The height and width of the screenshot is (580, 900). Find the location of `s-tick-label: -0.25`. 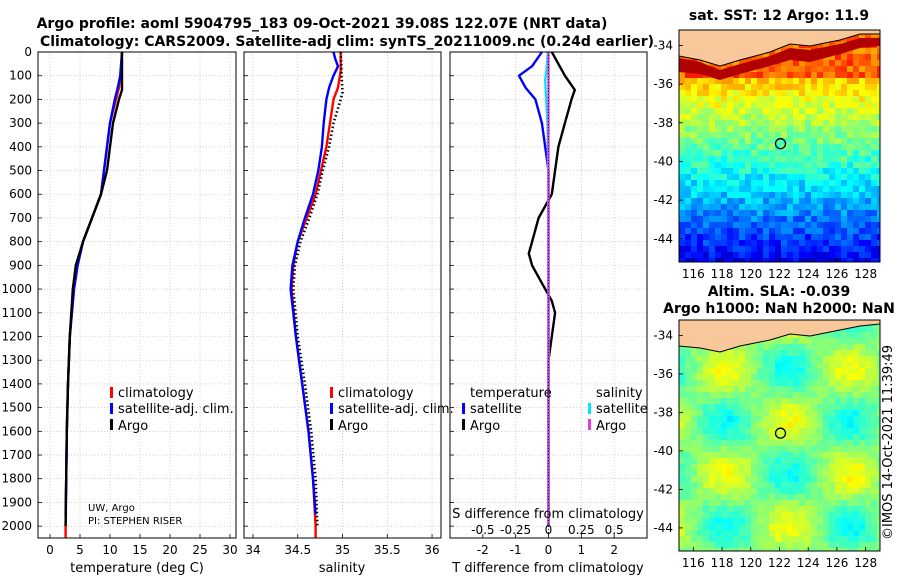

s-tick-label: -0.25 is located at coordinates (515, 530).